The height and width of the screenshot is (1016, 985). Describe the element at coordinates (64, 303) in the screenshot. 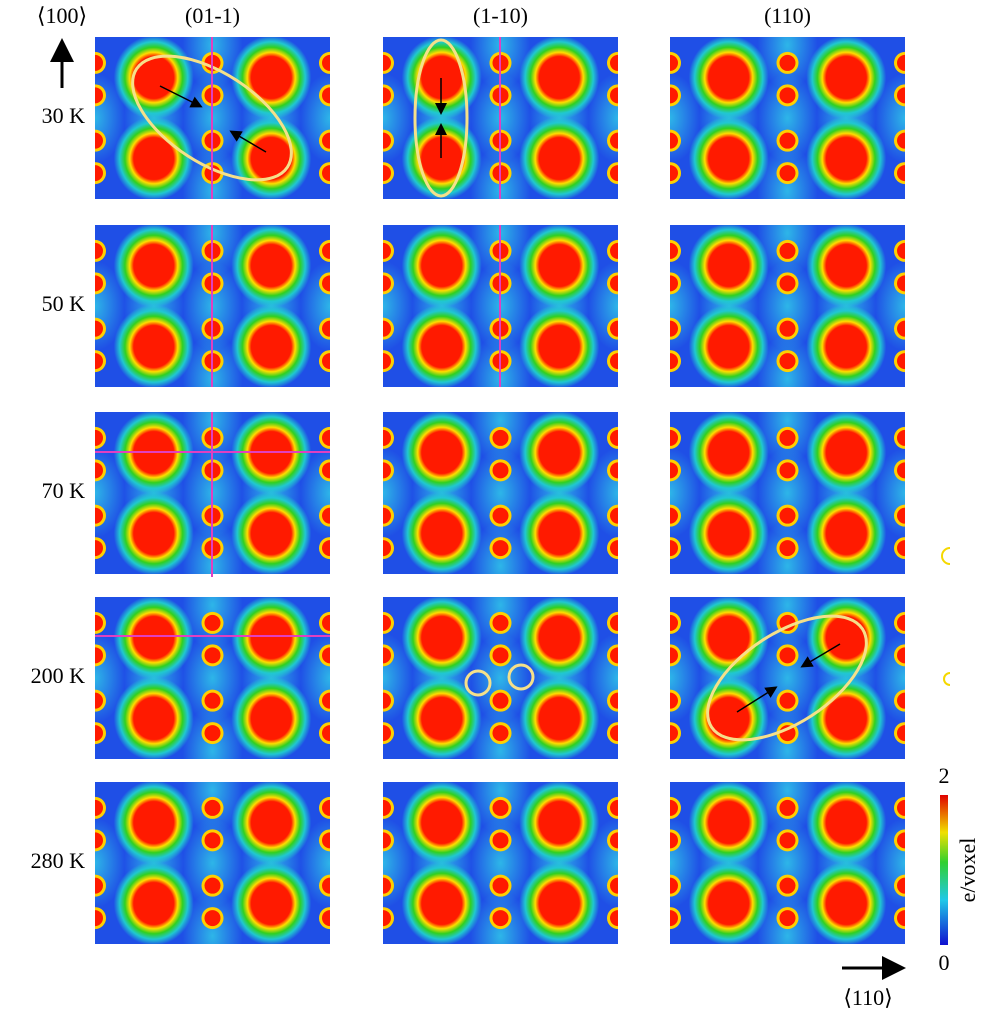

I see `row-label: 50 K` at that location.